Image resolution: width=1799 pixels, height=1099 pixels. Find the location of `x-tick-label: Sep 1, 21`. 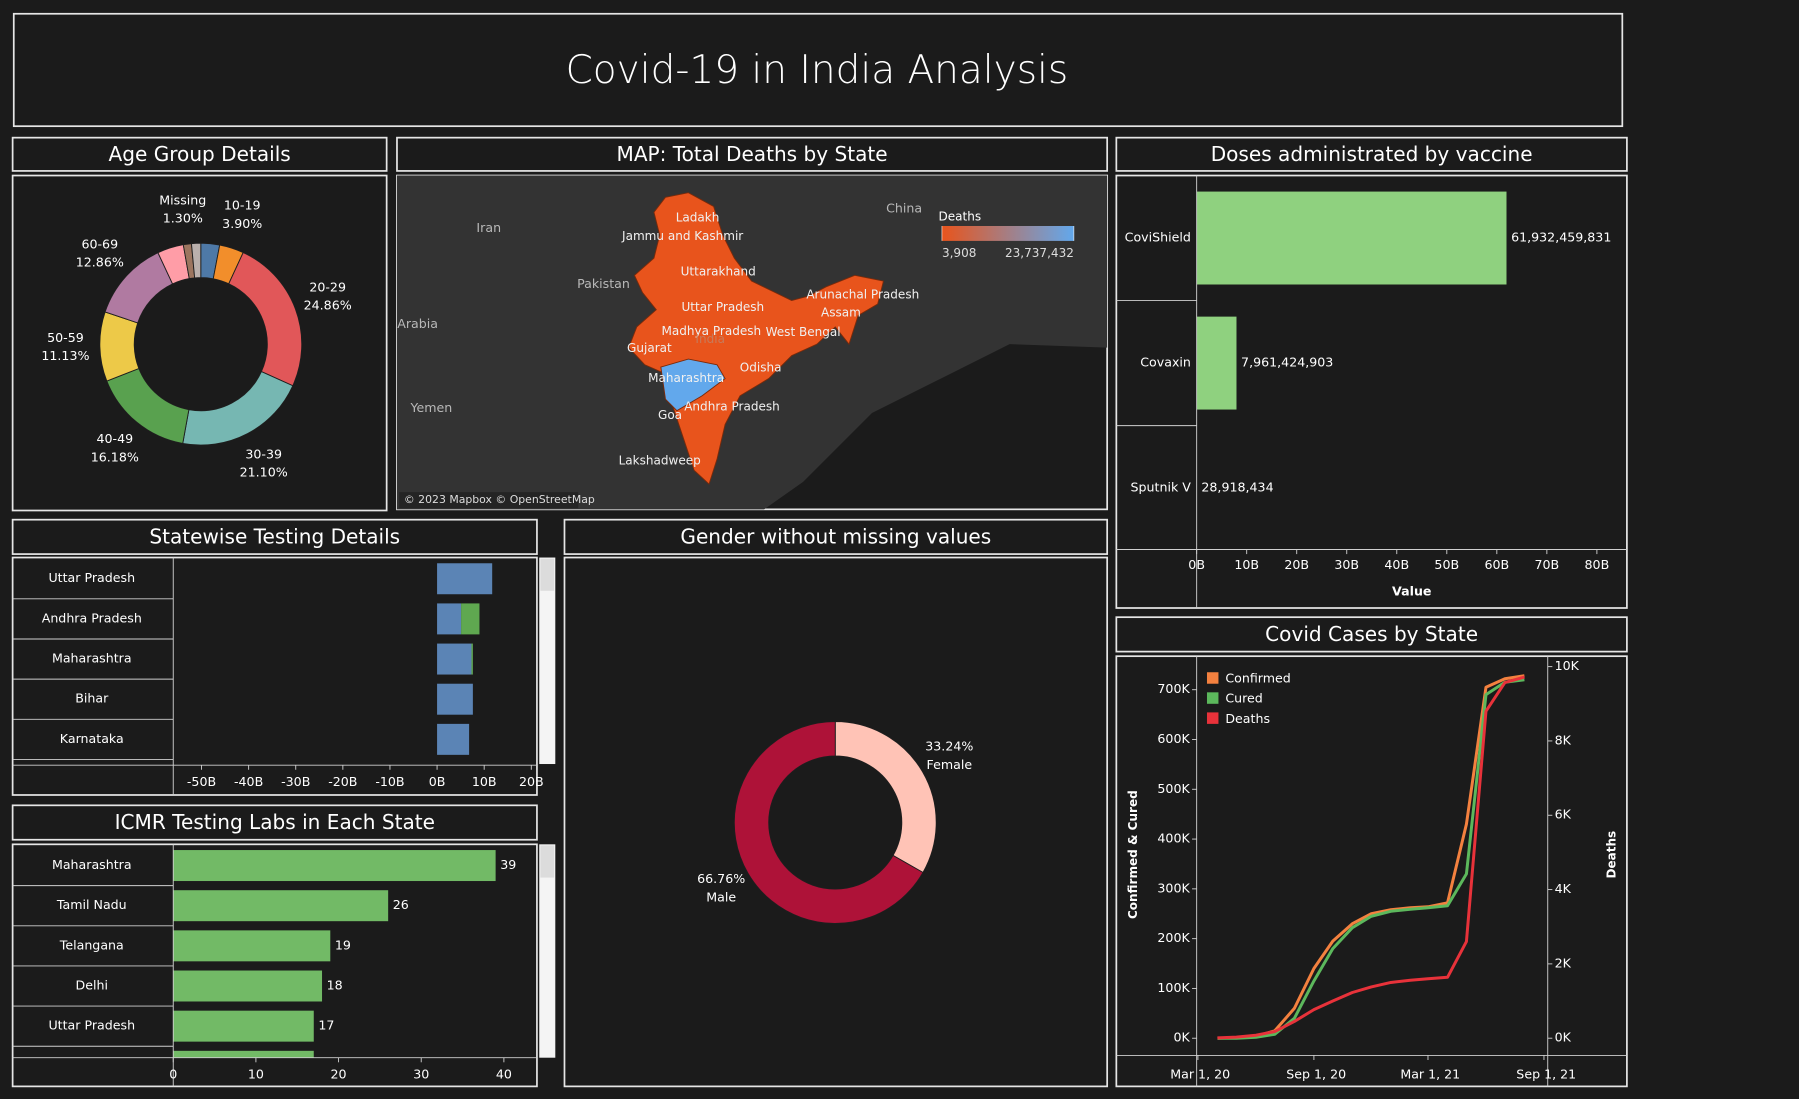

x-tick-label: Sep 1, 21 is located at coordinates (1546, 1073).